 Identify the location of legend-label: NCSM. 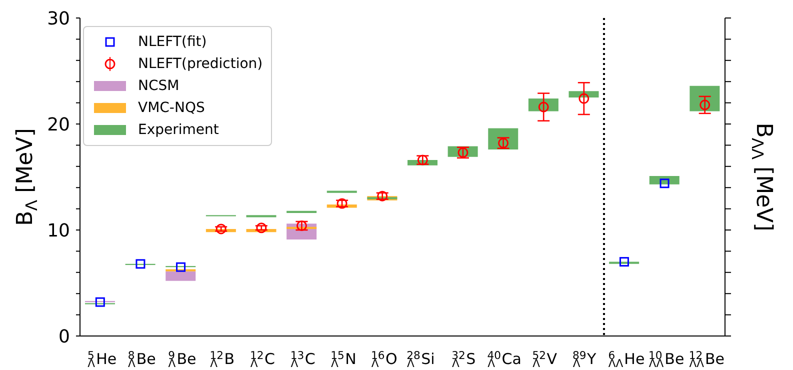
(159, 86).